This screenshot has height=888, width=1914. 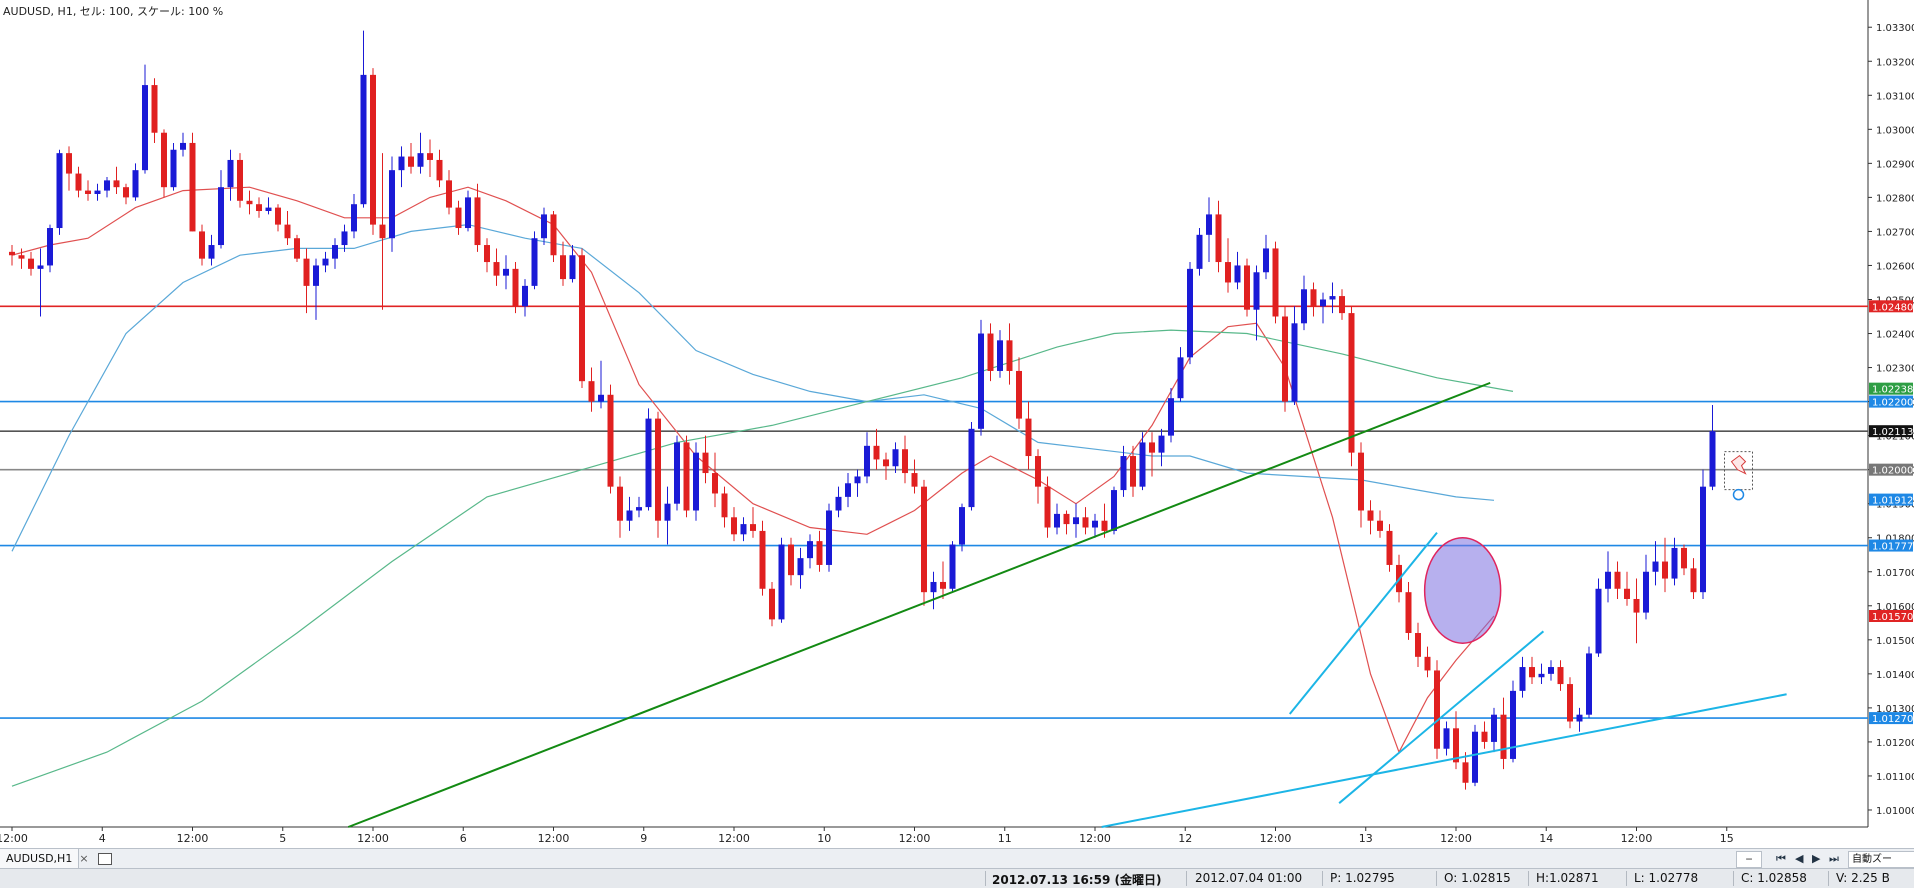 I want to click on chart-title: AUDUSD, H1, セル: 100, スケール: 100 %, so click(x=113, y=11).